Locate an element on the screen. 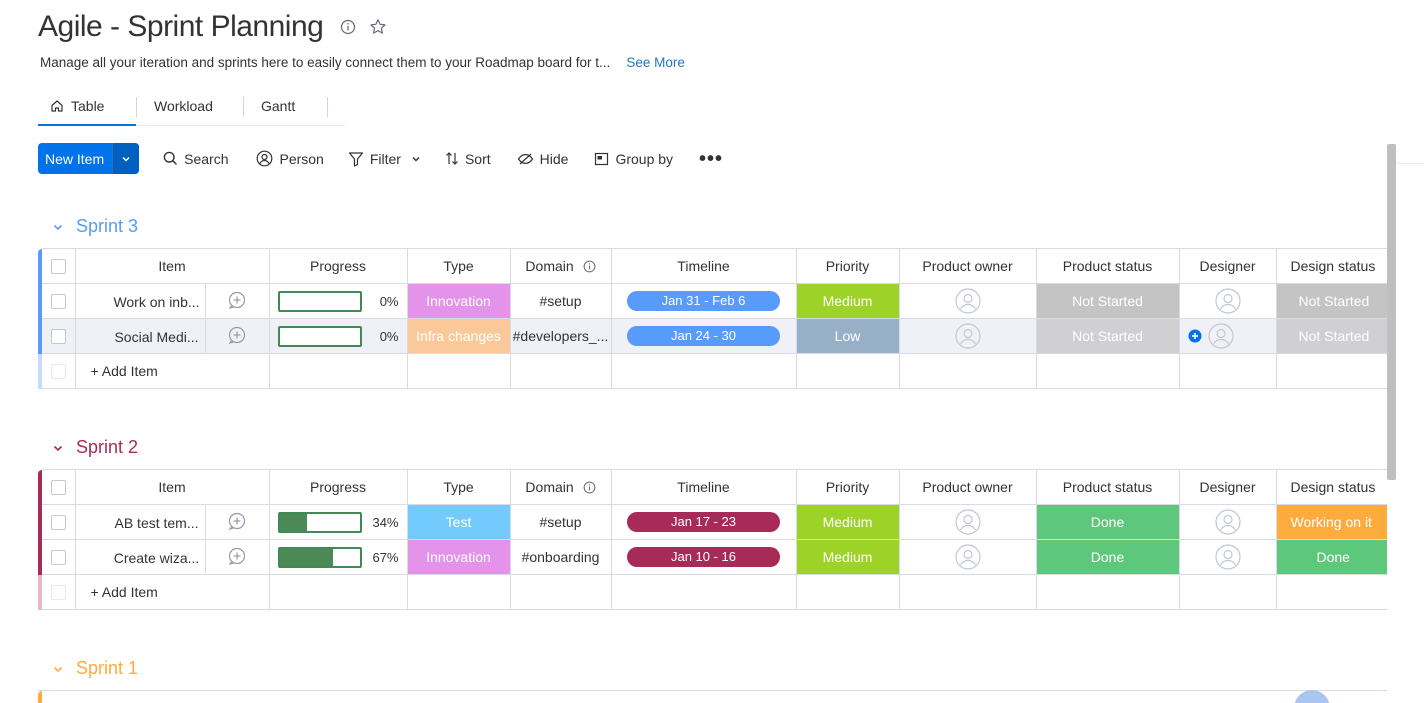  person-filter-button: Person is located at coordinates (290, 158).